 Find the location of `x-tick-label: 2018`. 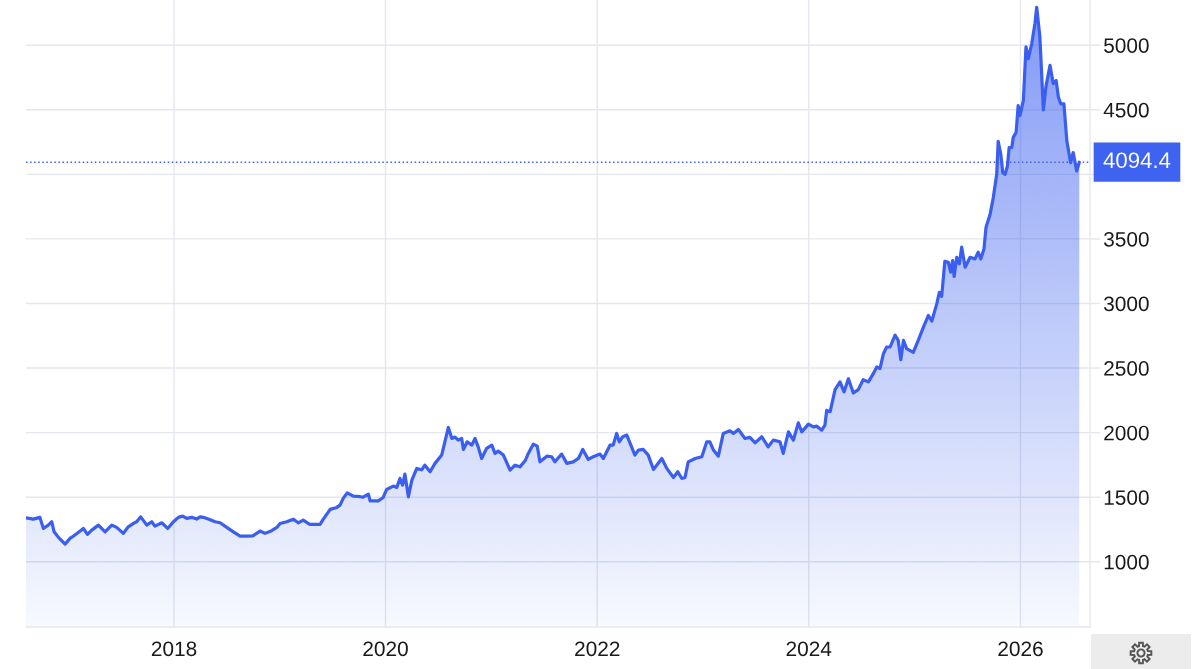

x-tick-label: 2018 is located at coordinates (174, 649).